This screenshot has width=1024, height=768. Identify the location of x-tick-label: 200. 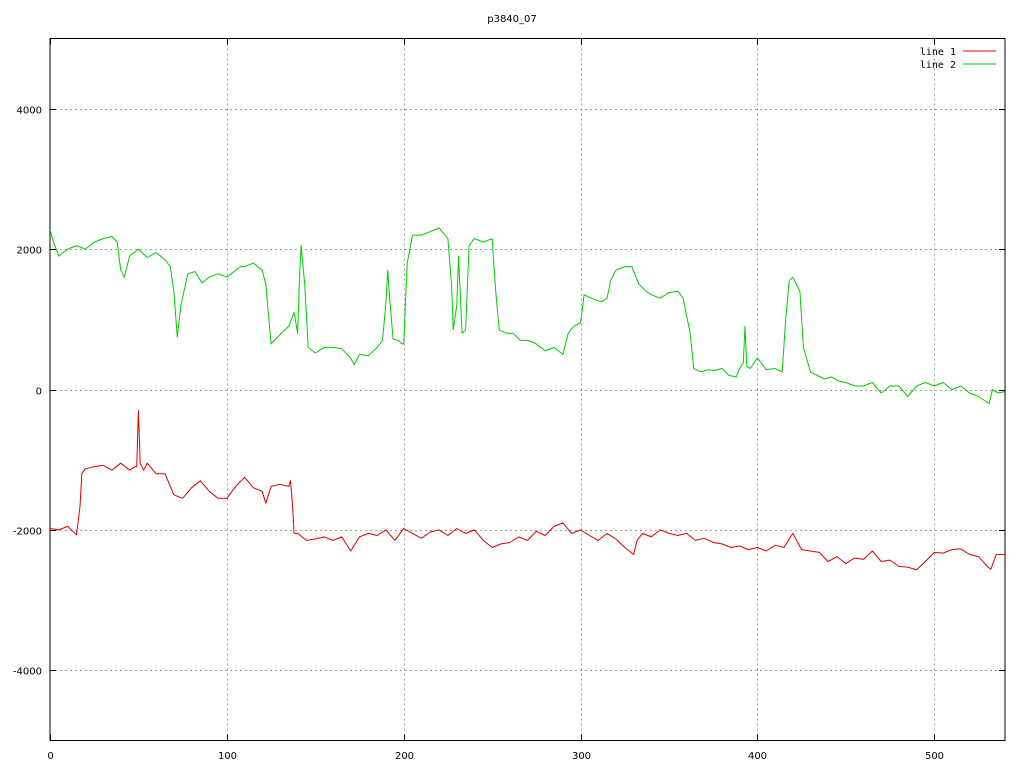
(404, 756).